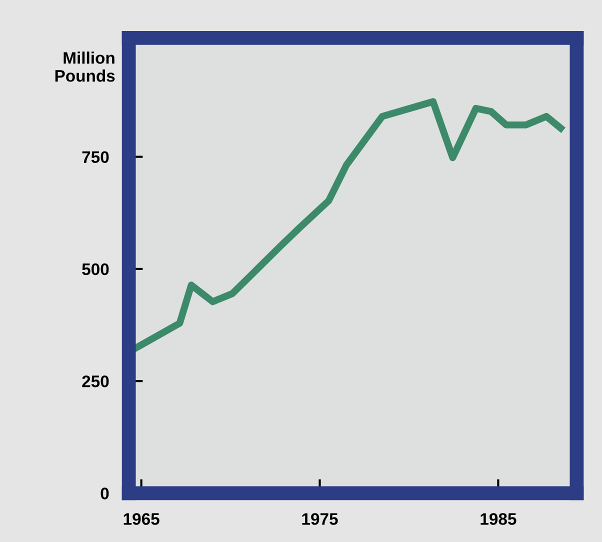 Image resolution: width=602 pixels, height=542 pixels. Describe the element at coordinates (104, 494) in the screenshot. I see `y-tick-label: 0` at that location.